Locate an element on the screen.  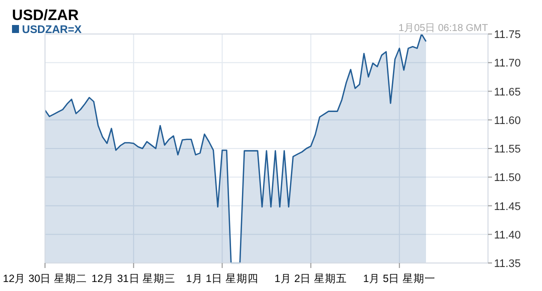
y-tick-label: 11.55 is located at coordinates (507, 150).